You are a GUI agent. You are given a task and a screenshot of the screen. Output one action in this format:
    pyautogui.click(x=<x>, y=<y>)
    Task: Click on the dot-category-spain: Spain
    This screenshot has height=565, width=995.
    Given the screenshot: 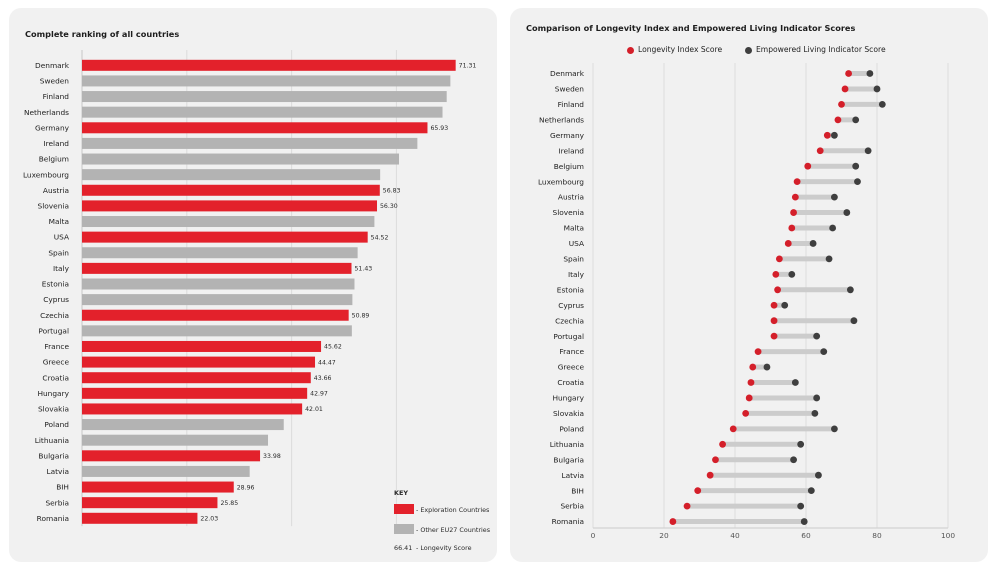 What is the action you would take?
    pyautogui.click(x=573, y=259)
    